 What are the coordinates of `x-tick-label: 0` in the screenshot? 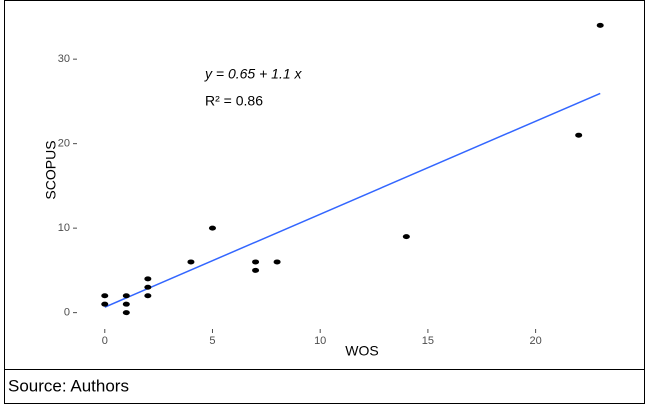 It's located at (105, 341).